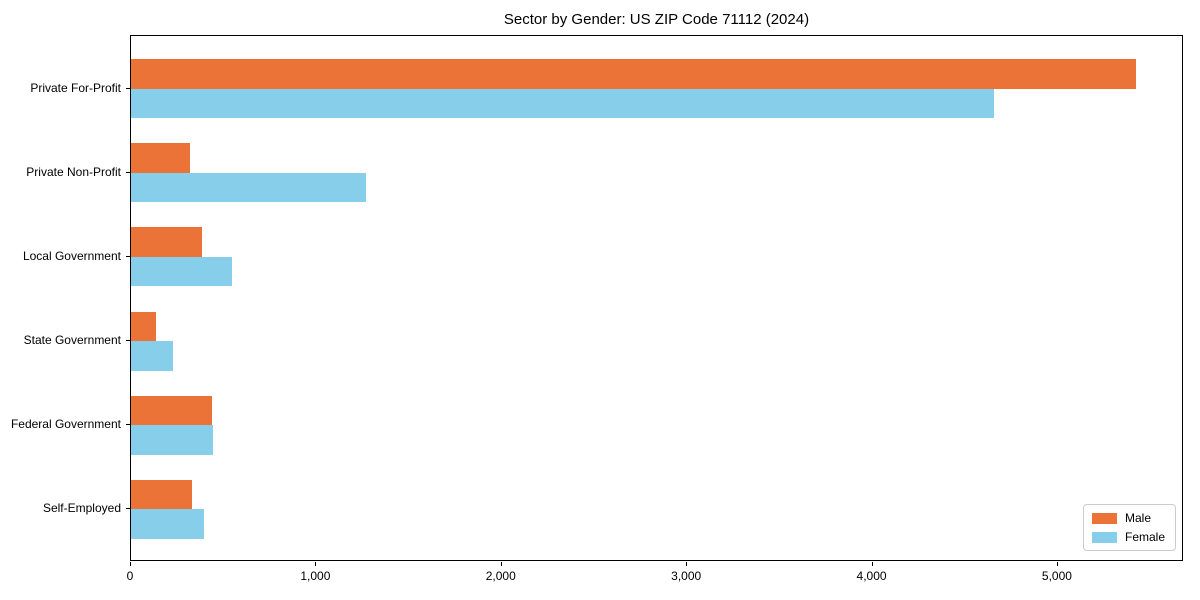  What do you see at coordinates (71, 255) in the screenshot?
I see `y-tick-label: Local Government` at bounding box center [71, 255].